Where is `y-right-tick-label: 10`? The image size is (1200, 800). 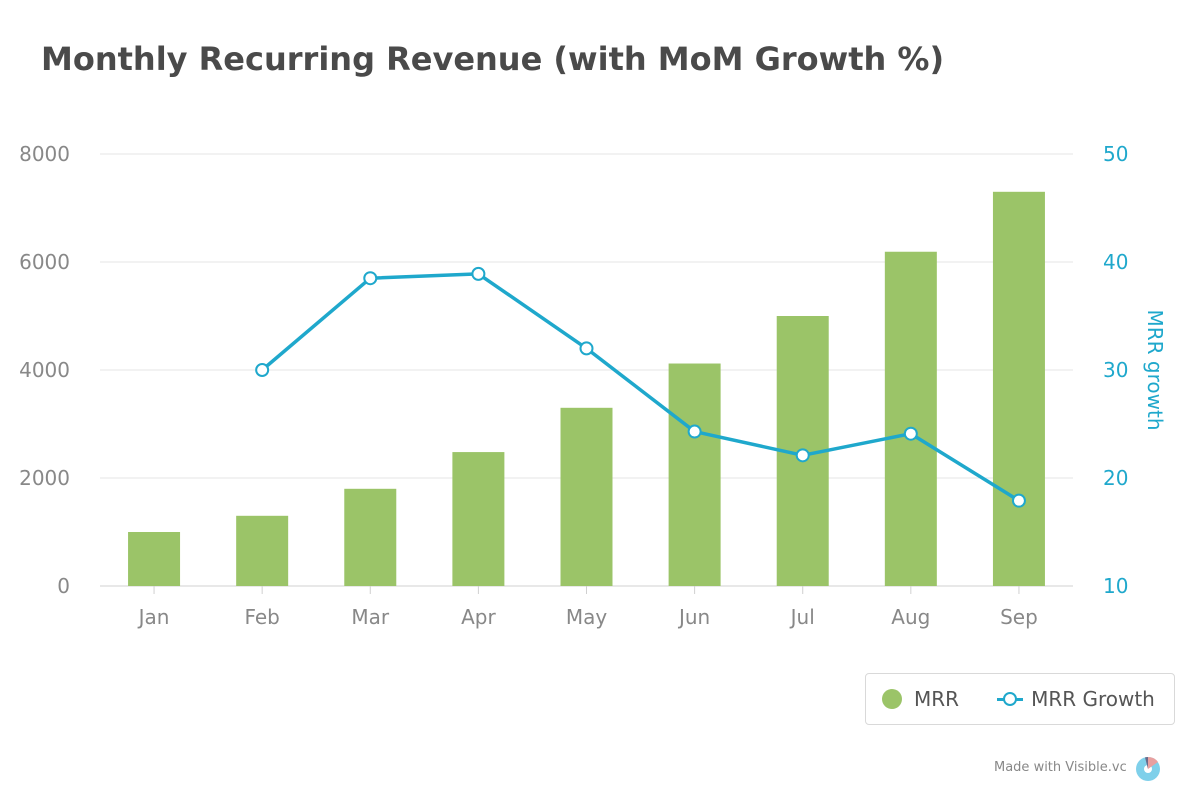
y-right-tick-label: 10 is located at coordinates (1115, 586).